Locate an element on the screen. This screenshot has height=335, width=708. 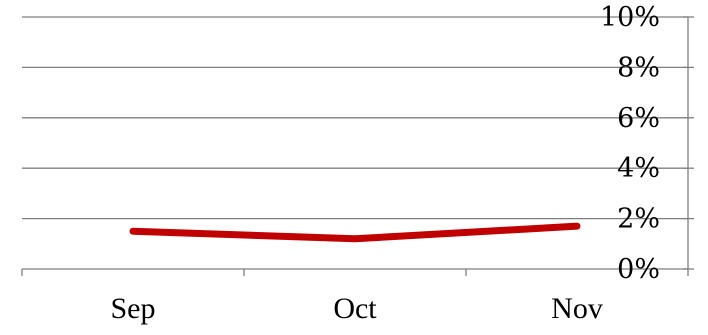
x-tick-label: Sep is located at coordinates (133, 308).